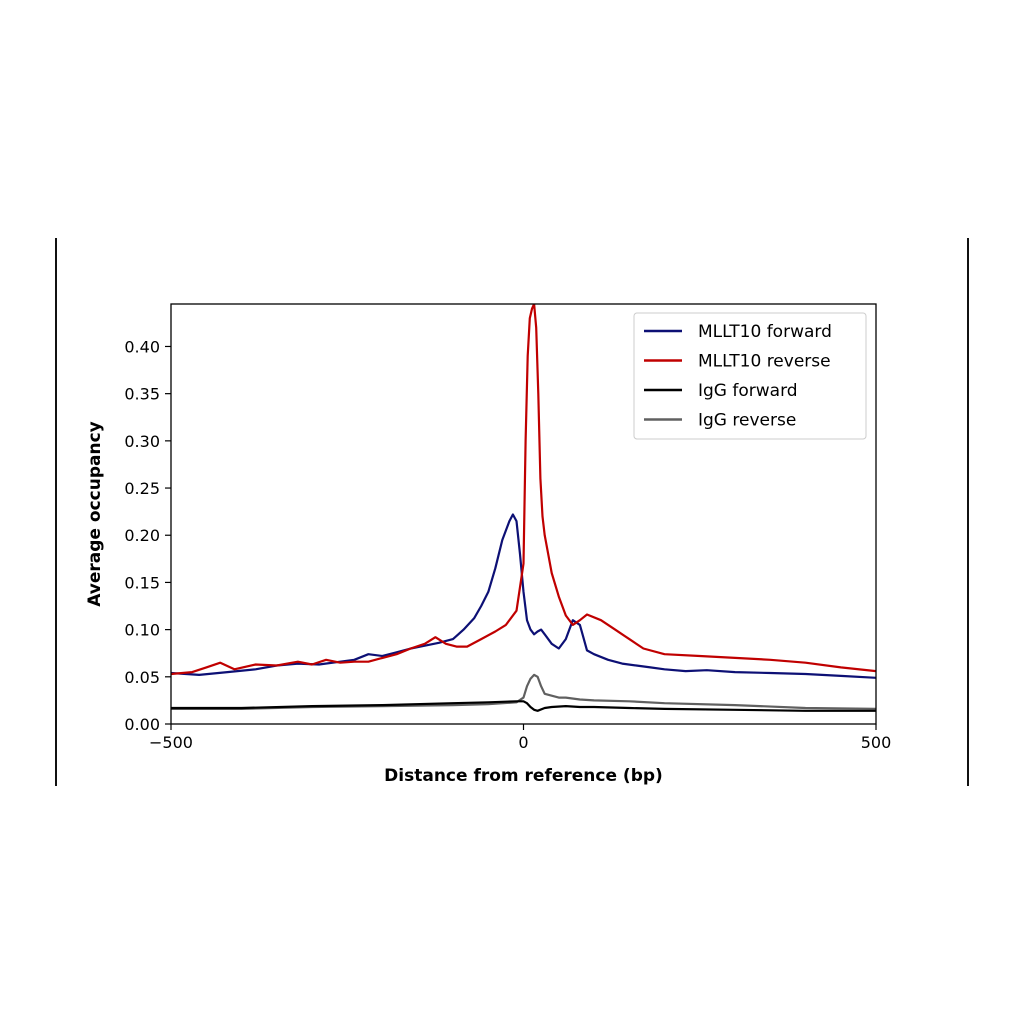 This screenshot has width=1024, height=1024. What do you see at coordinates (142, 394) in the screenshot?
I see `y-tick-label: 0.35` at bounding box center [142, 394].